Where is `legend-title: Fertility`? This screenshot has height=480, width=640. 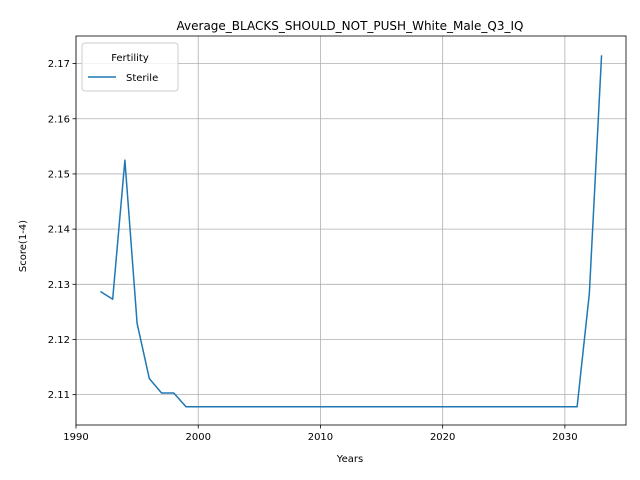
legend-title: Fertility is located at coordinates (130, 58).